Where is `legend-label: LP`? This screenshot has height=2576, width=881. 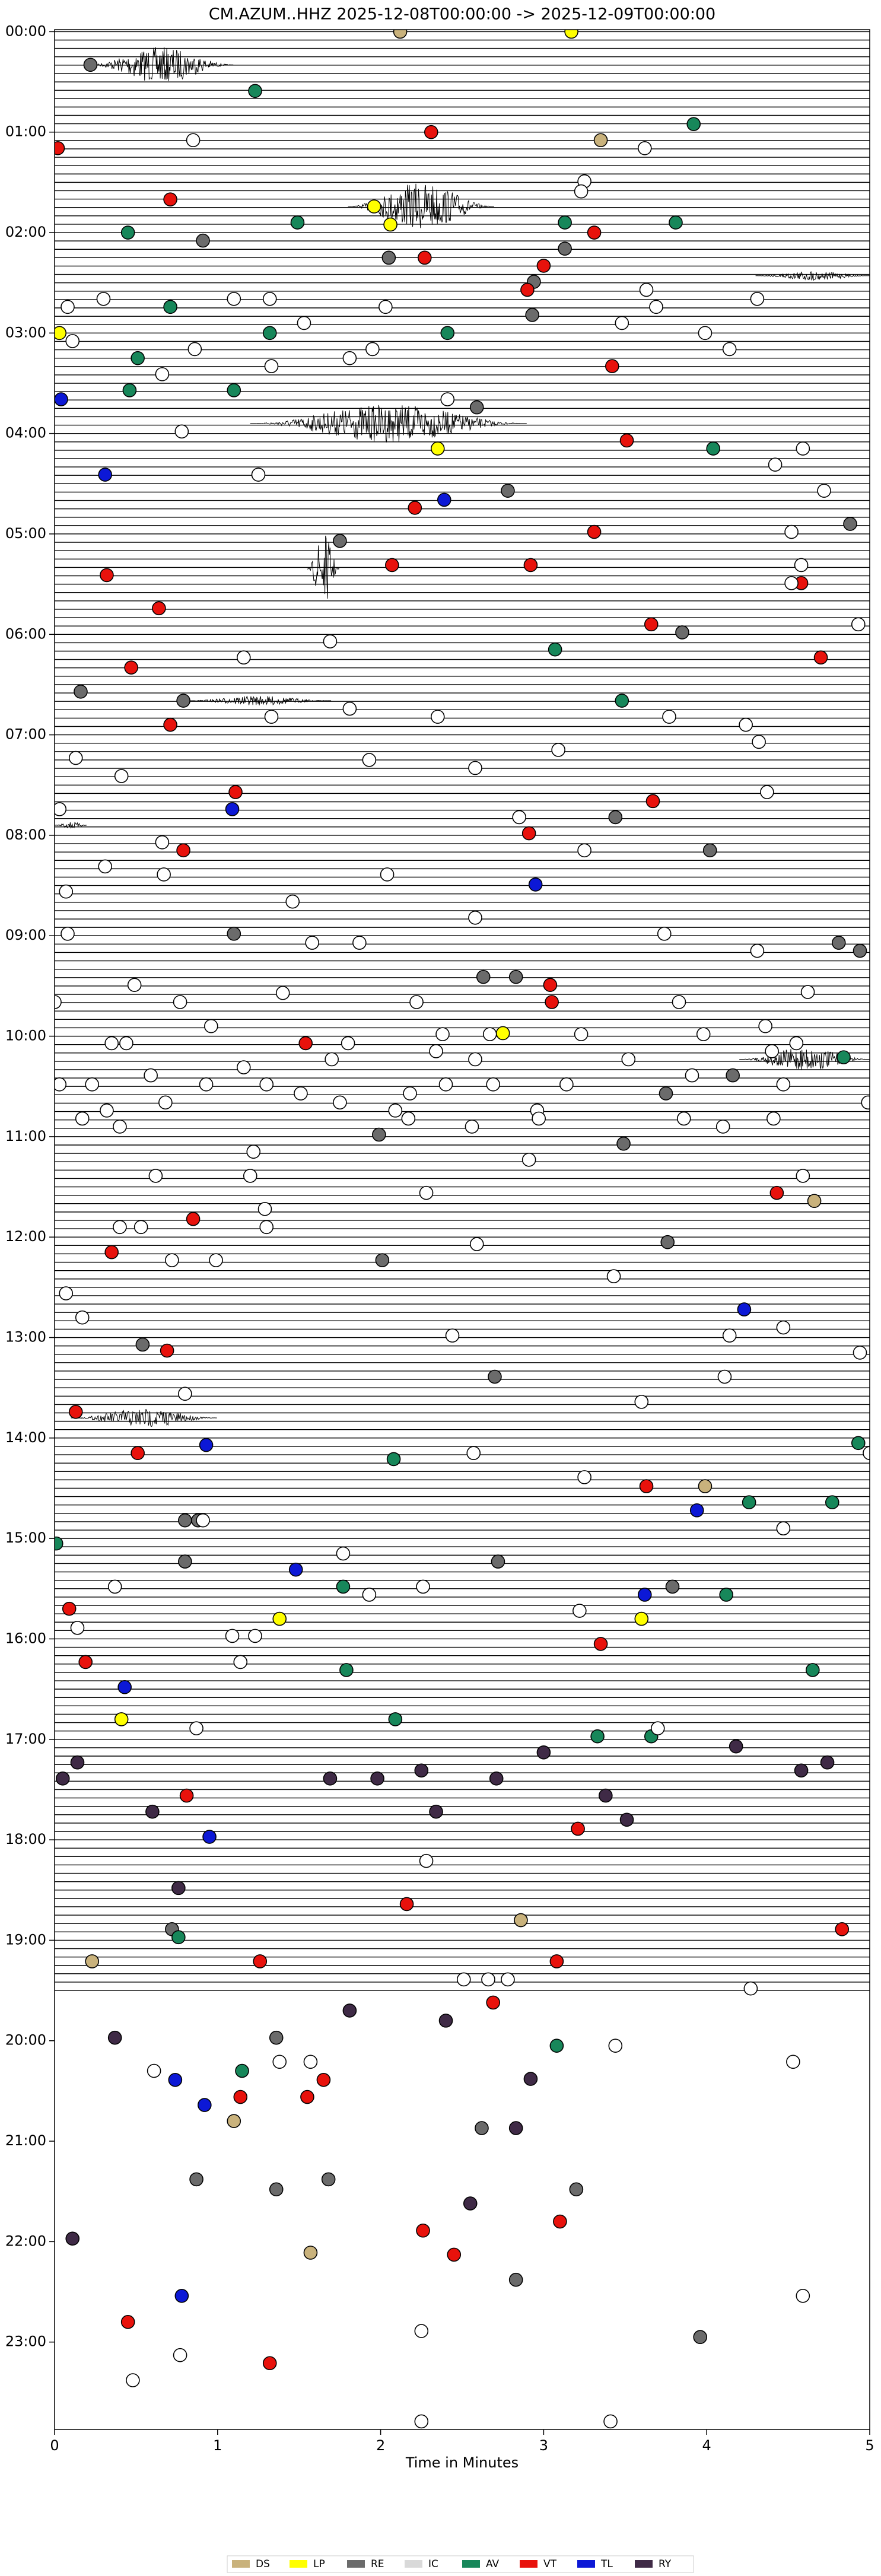
legend-label: LP is located at coordinates (319, 2564).